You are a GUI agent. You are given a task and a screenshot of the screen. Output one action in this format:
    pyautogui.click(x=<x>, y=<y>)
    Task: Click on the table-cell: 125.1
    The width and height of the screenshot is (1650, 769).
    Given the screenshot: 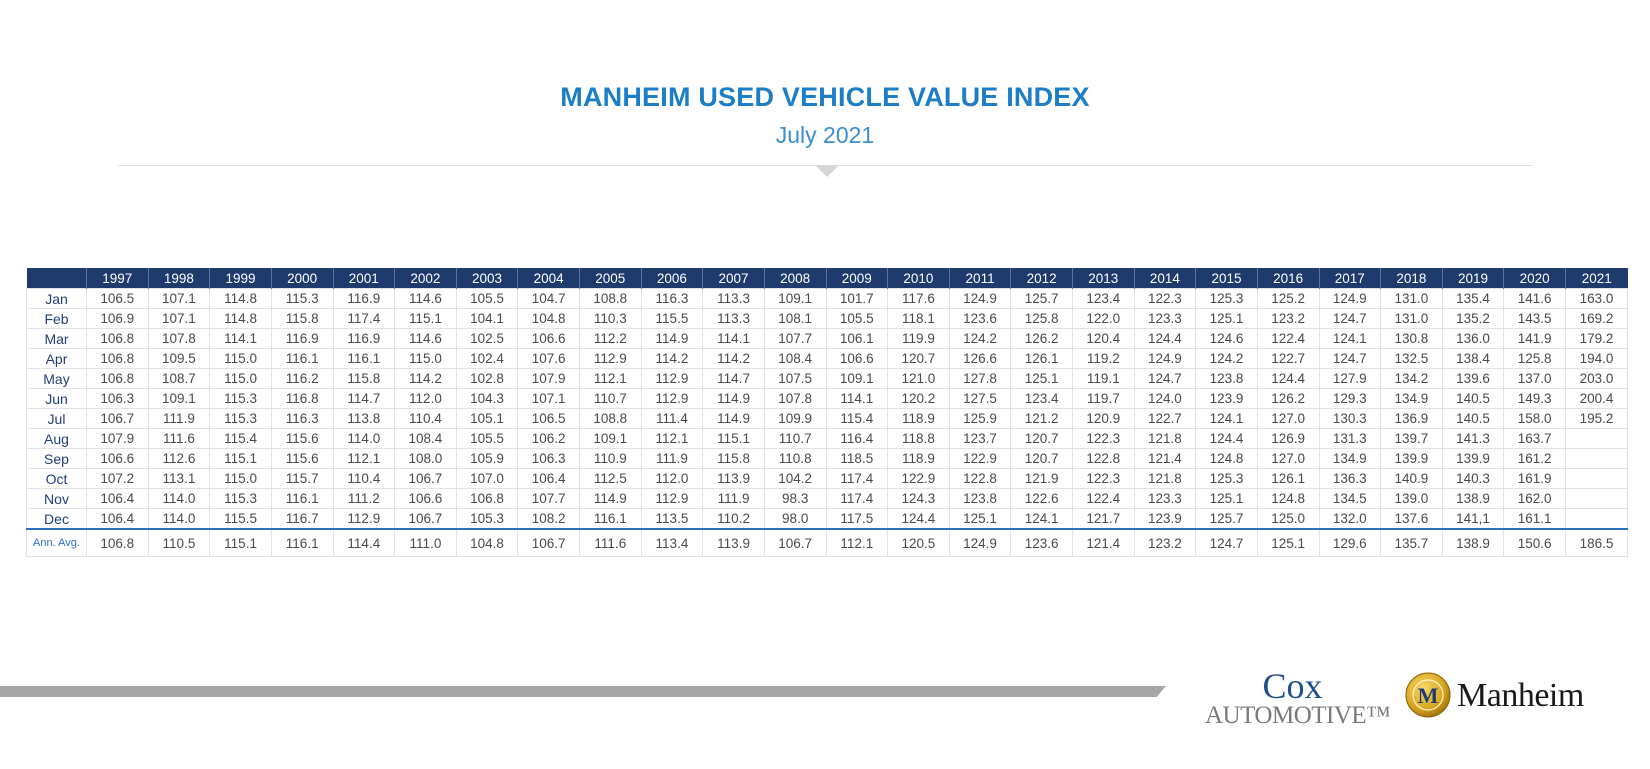 What is the action you would take?
    pyautogui.click(x=1041, y=378)
    